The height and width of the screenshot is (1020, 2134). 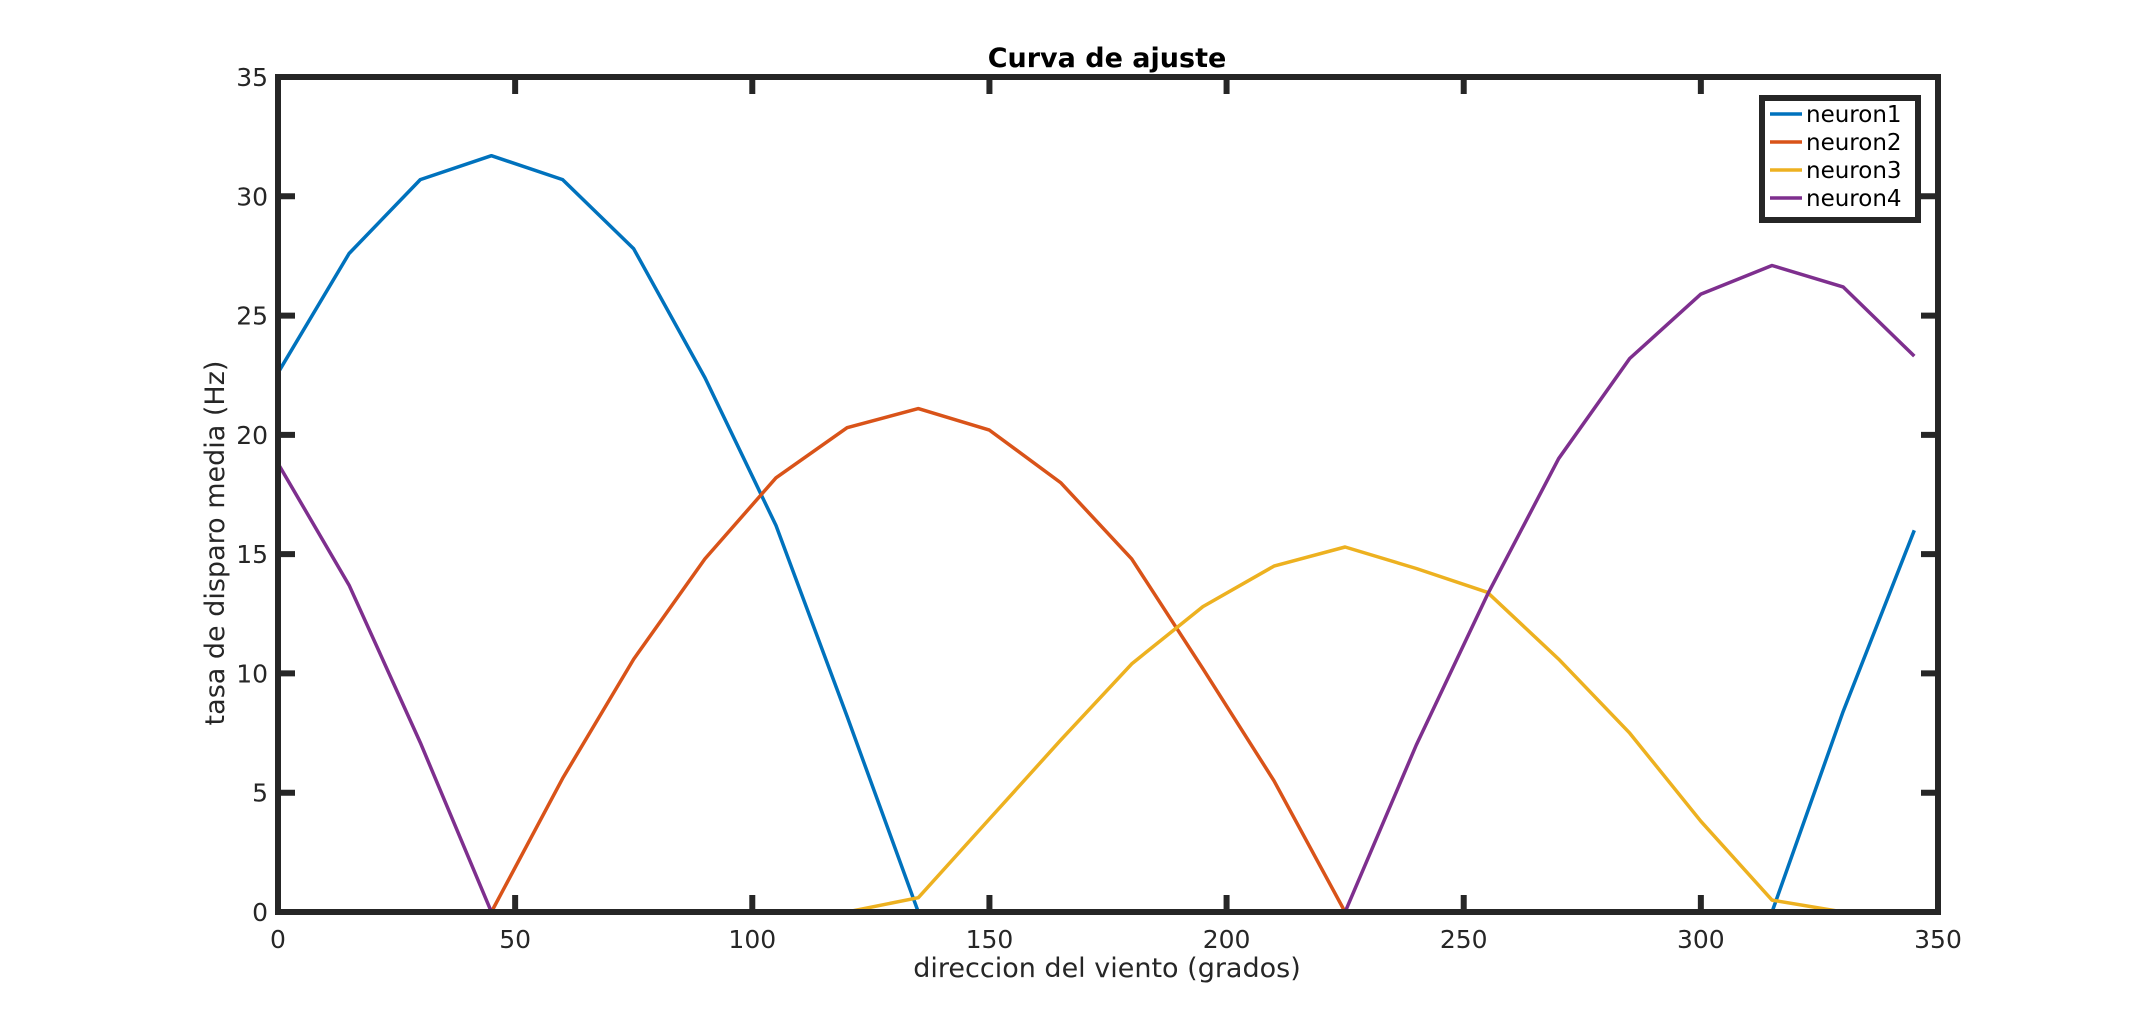 What do you see at coordinates (260, 793) in the screenshot?
I see `y-tick-label: 5` at bounding box center [260, 793].